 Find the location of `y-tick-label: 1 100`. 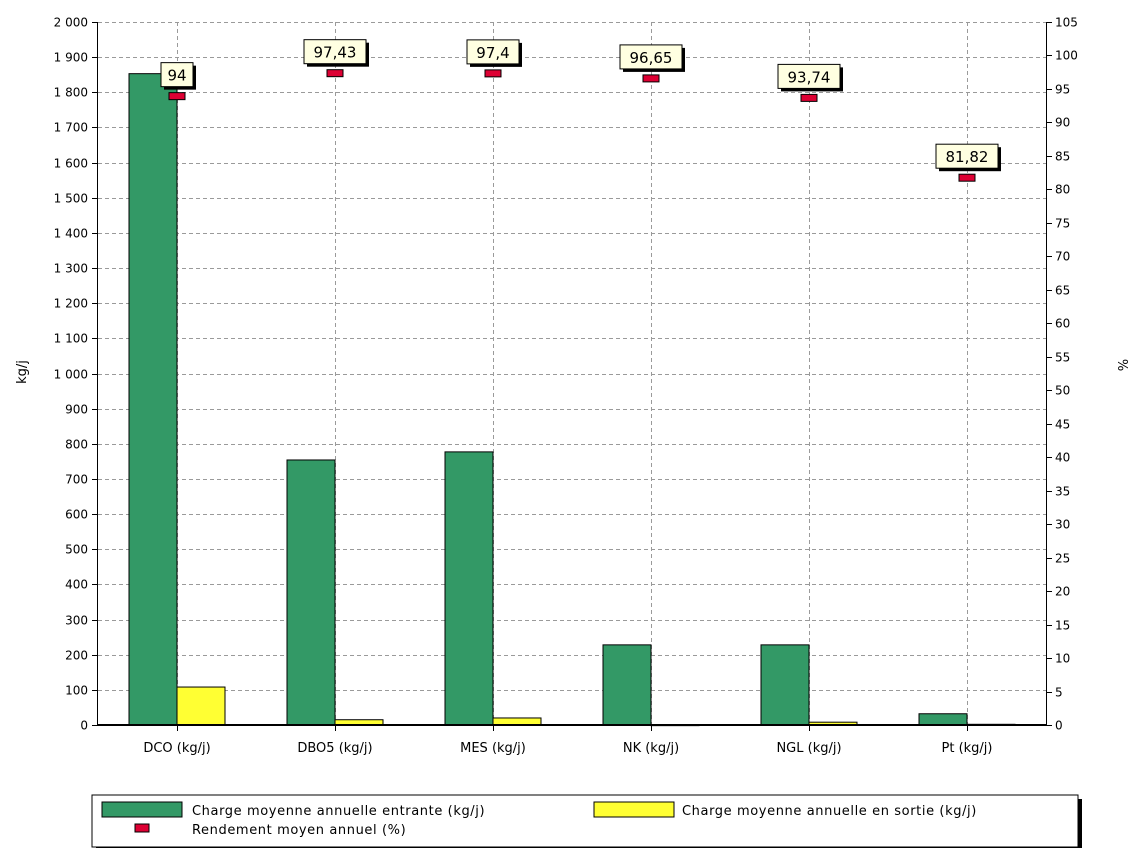

y-tick-label: 1 100 is located at coordinates (71, 339).